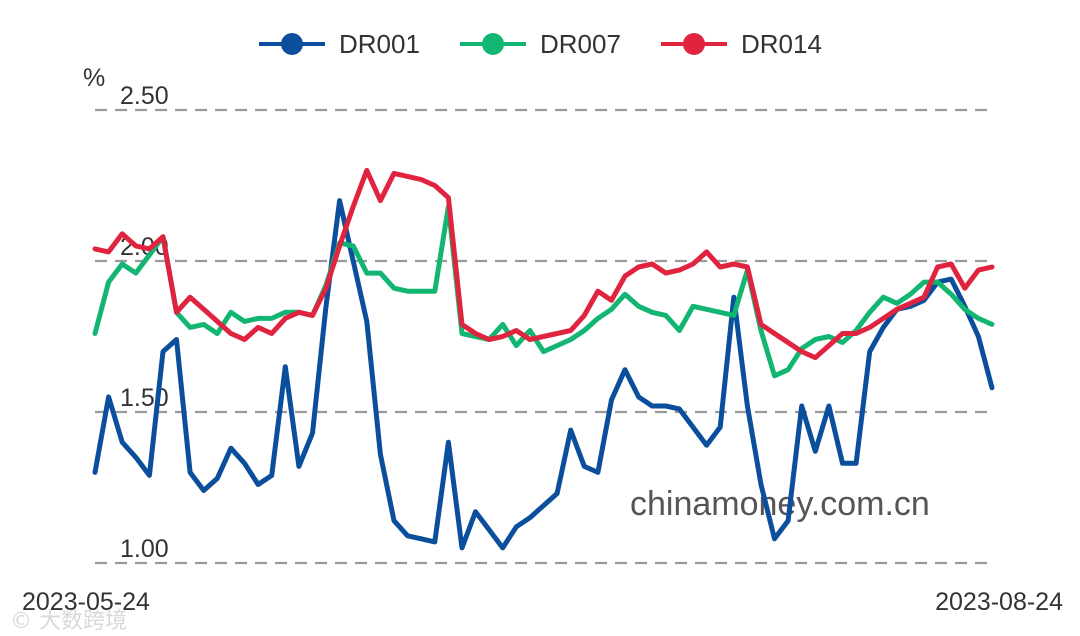  I want to click on legend-item-dr014: DR014, so click(741, 44).